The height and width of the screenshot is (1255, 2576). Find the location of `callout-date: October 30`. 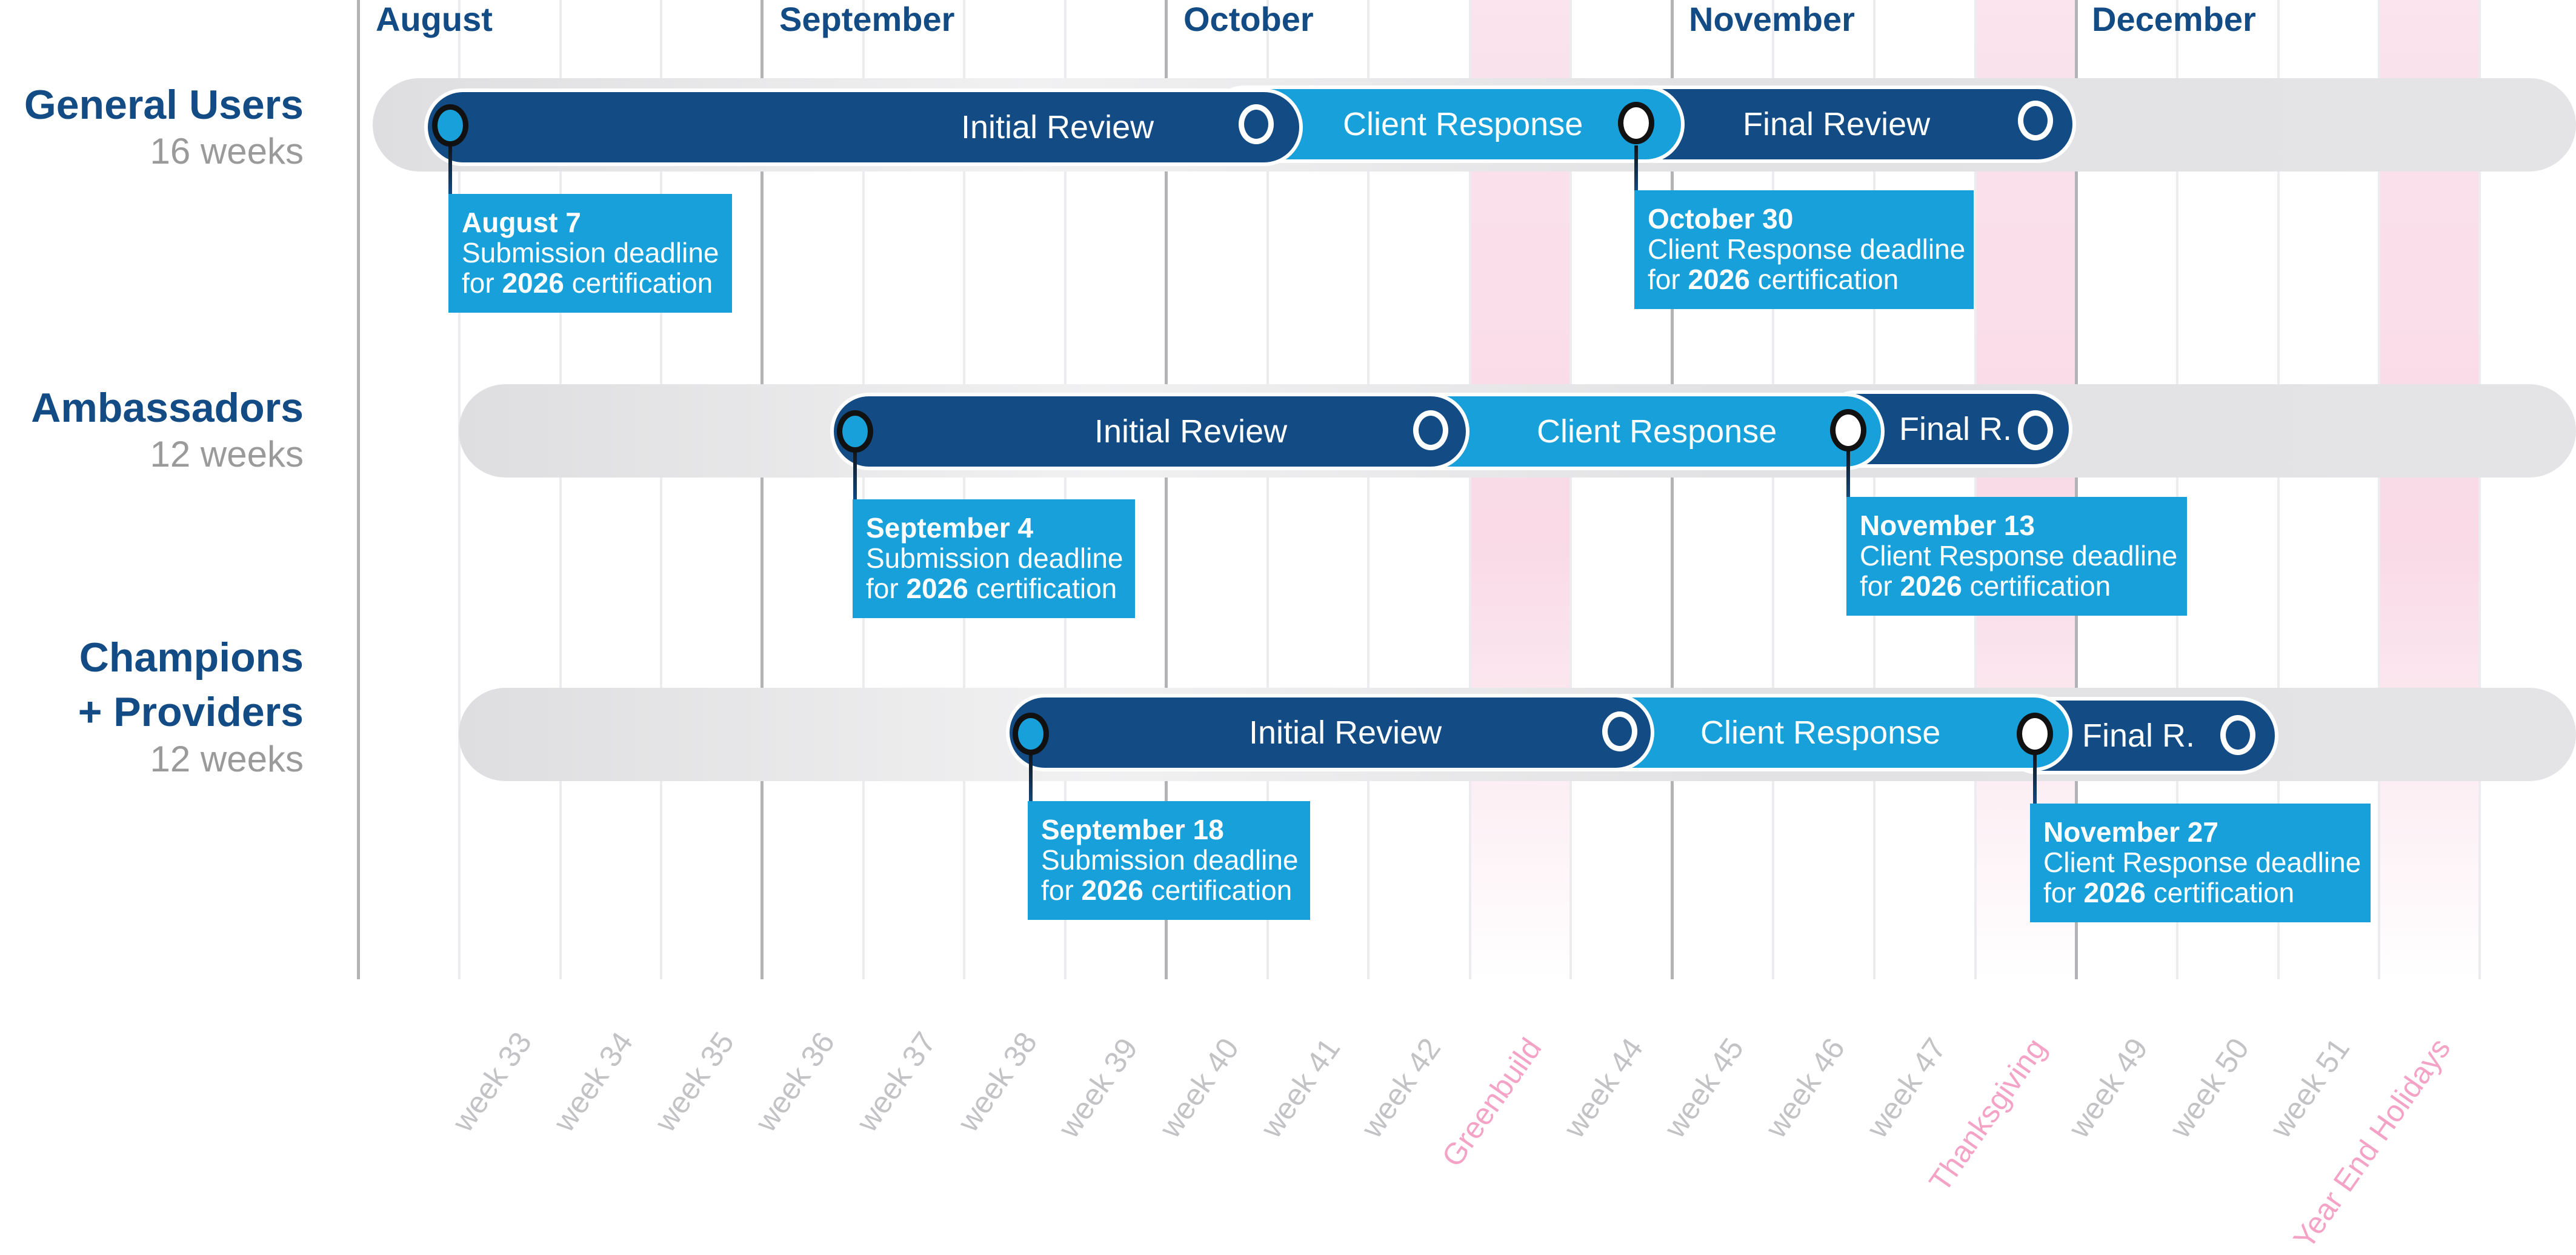

callout-date: October 30 is located at coordinates (1721, 219).